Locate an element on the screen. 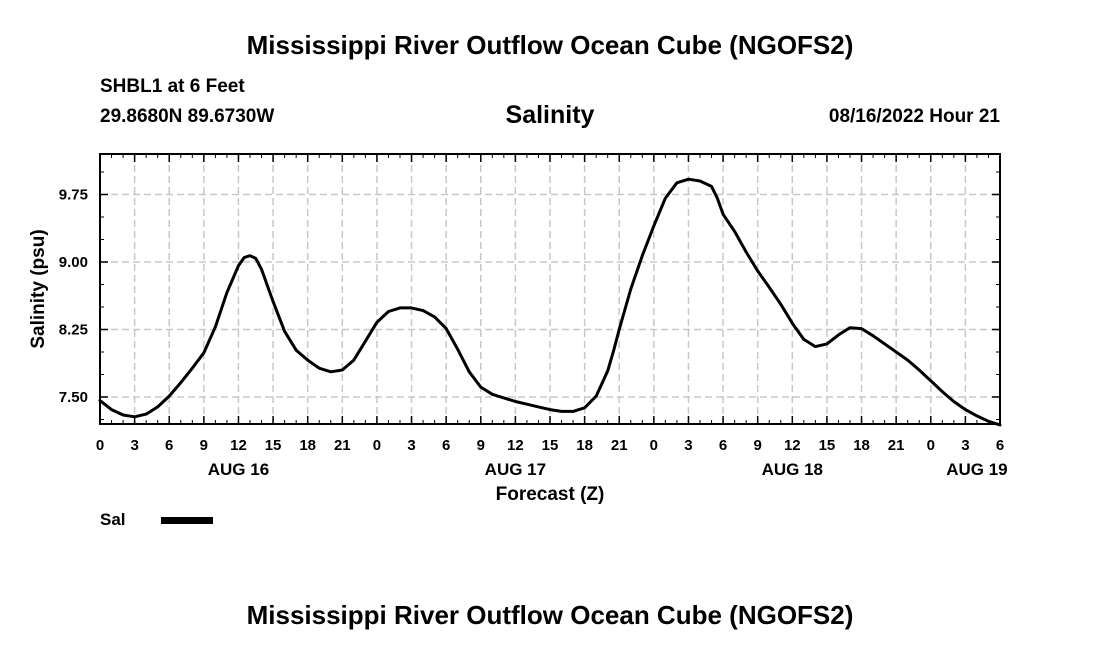  station-label: SHBL1 at 6 Feet is located at coordinates (172, 86).